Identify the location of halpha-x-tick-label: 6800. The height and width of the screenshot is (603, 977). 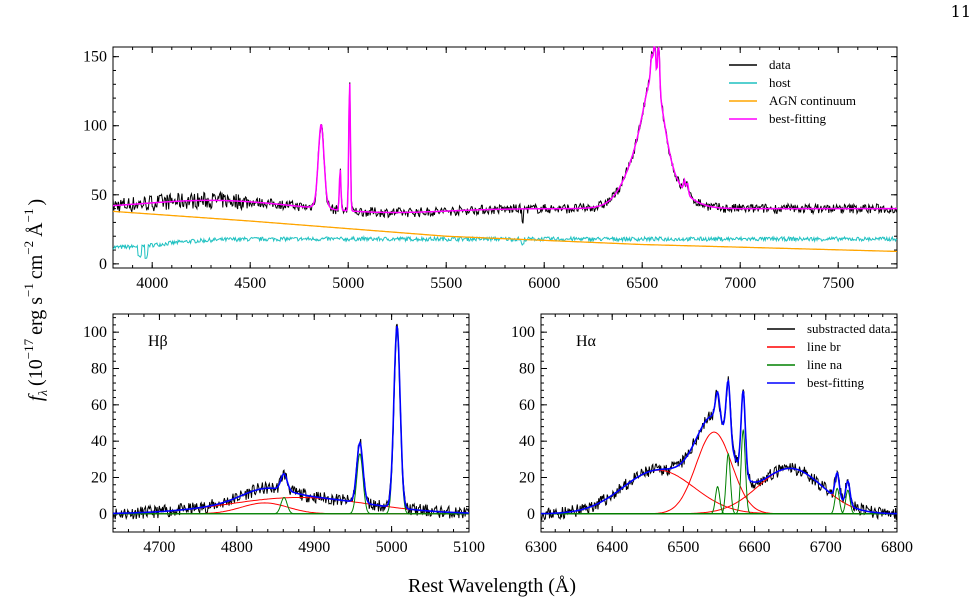
(897, 547).